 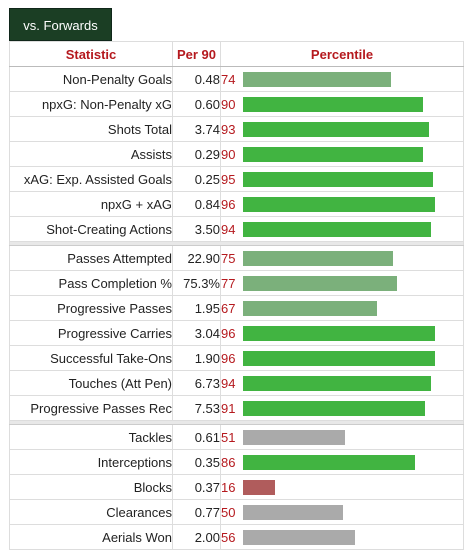 I want to click on table-row: Progressive Passes 1.95 67, so click(x=236, y=308).